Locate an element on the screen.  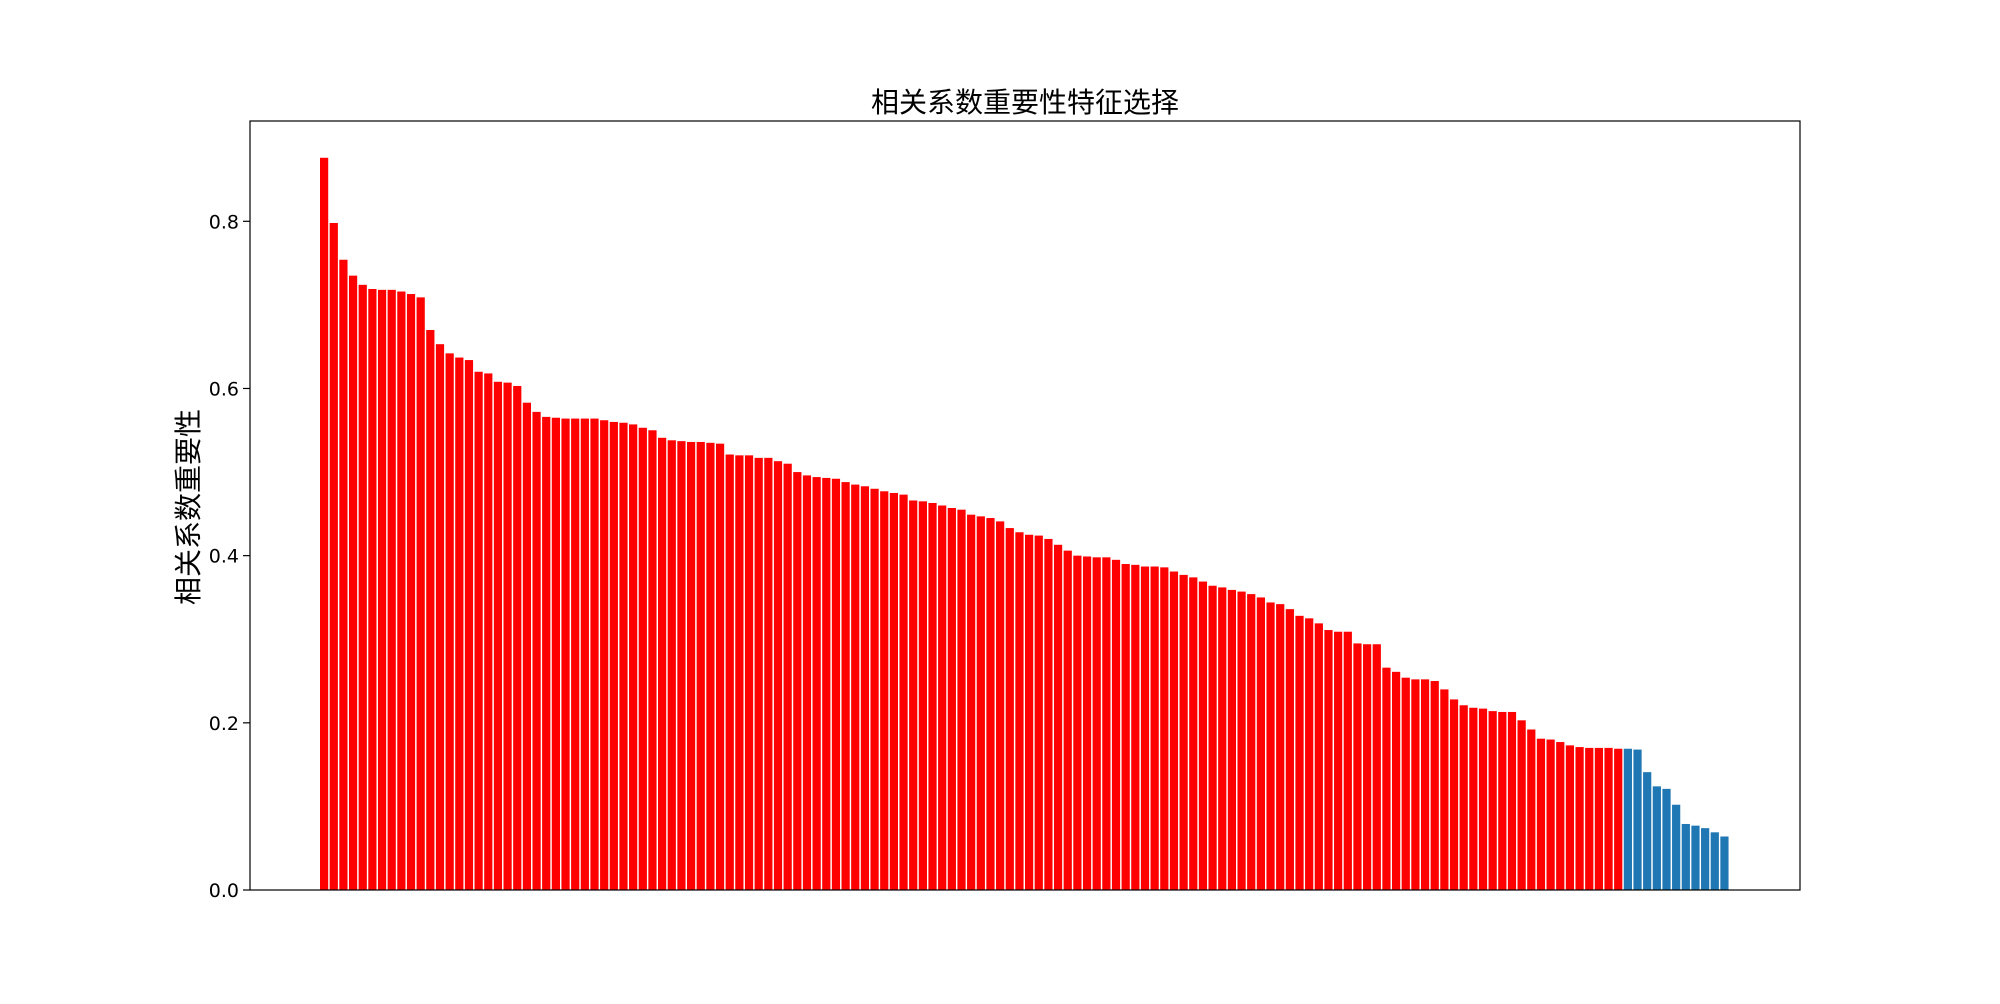
y-axis-ticks: 0.0 0.2 0.4 0.6 0.8 is located at coordinates (229, 556).